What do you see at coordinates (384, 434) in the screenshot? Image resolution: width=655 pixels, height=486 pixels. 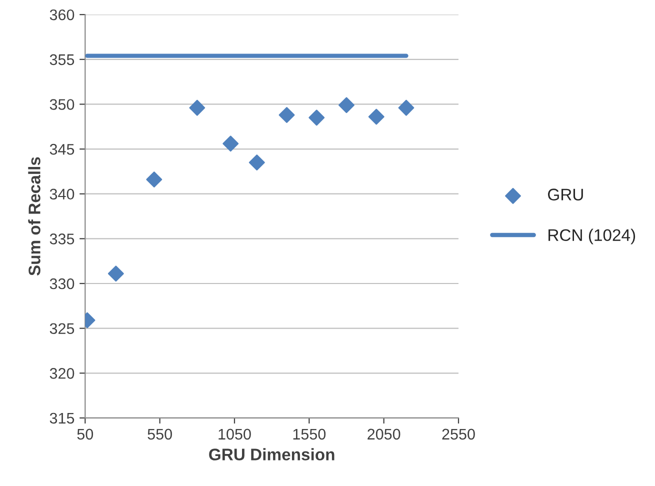 I see `x-tick-label: 2050` at bounding box center [384, 434].